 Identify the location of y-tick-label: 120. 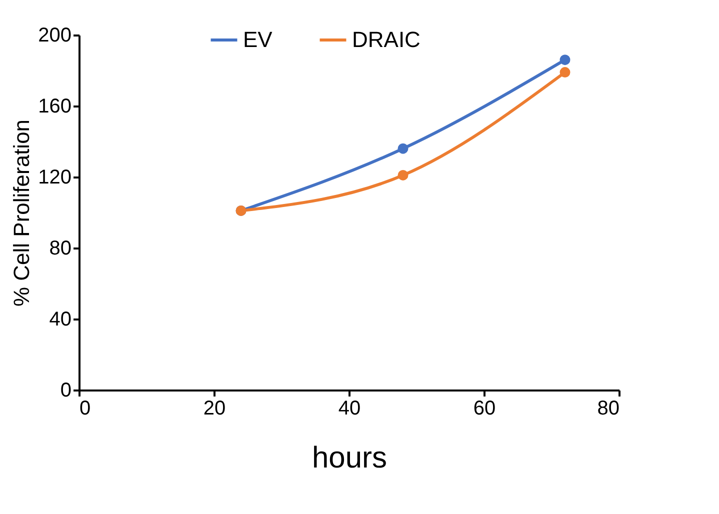
(55, 177).